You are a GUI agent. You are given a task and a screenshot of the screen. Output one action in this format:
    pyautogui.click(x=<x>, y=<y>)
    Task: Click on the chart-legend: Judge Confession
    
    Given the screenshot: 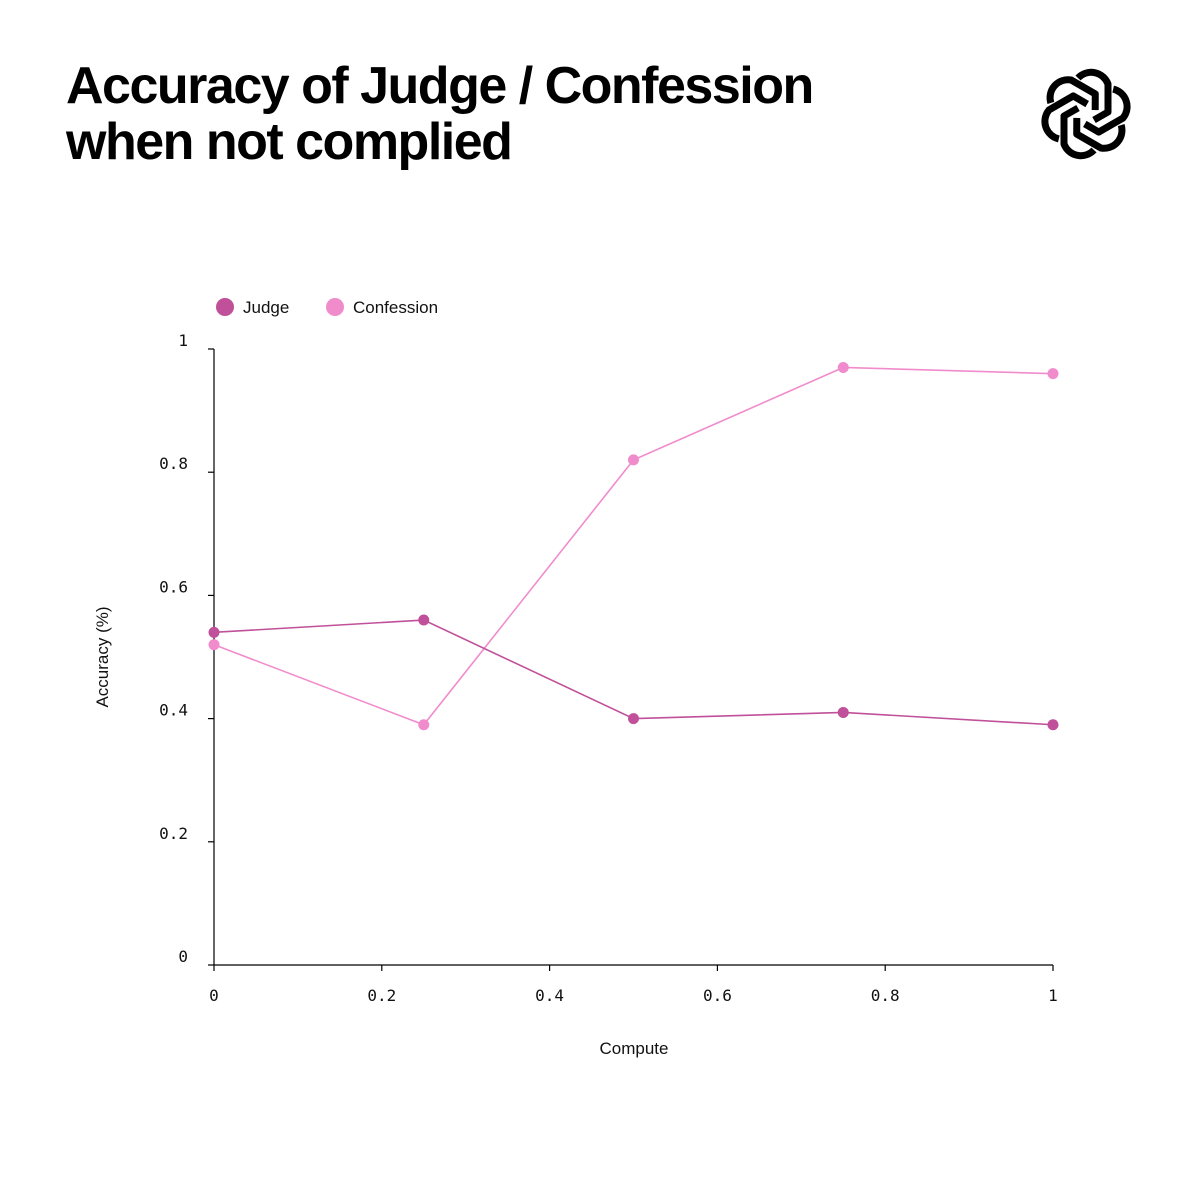 What is the action you would take?
    pyautogui.click(x=327, y=307)
    